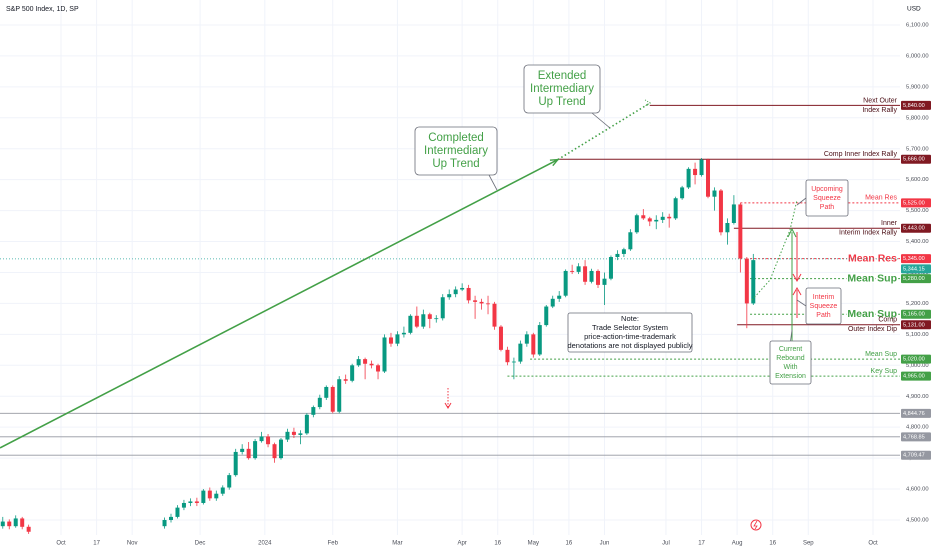  Describe the element at coordinates (701, 544) in the screenshot. I see `x-tick-label: 17` at that location.